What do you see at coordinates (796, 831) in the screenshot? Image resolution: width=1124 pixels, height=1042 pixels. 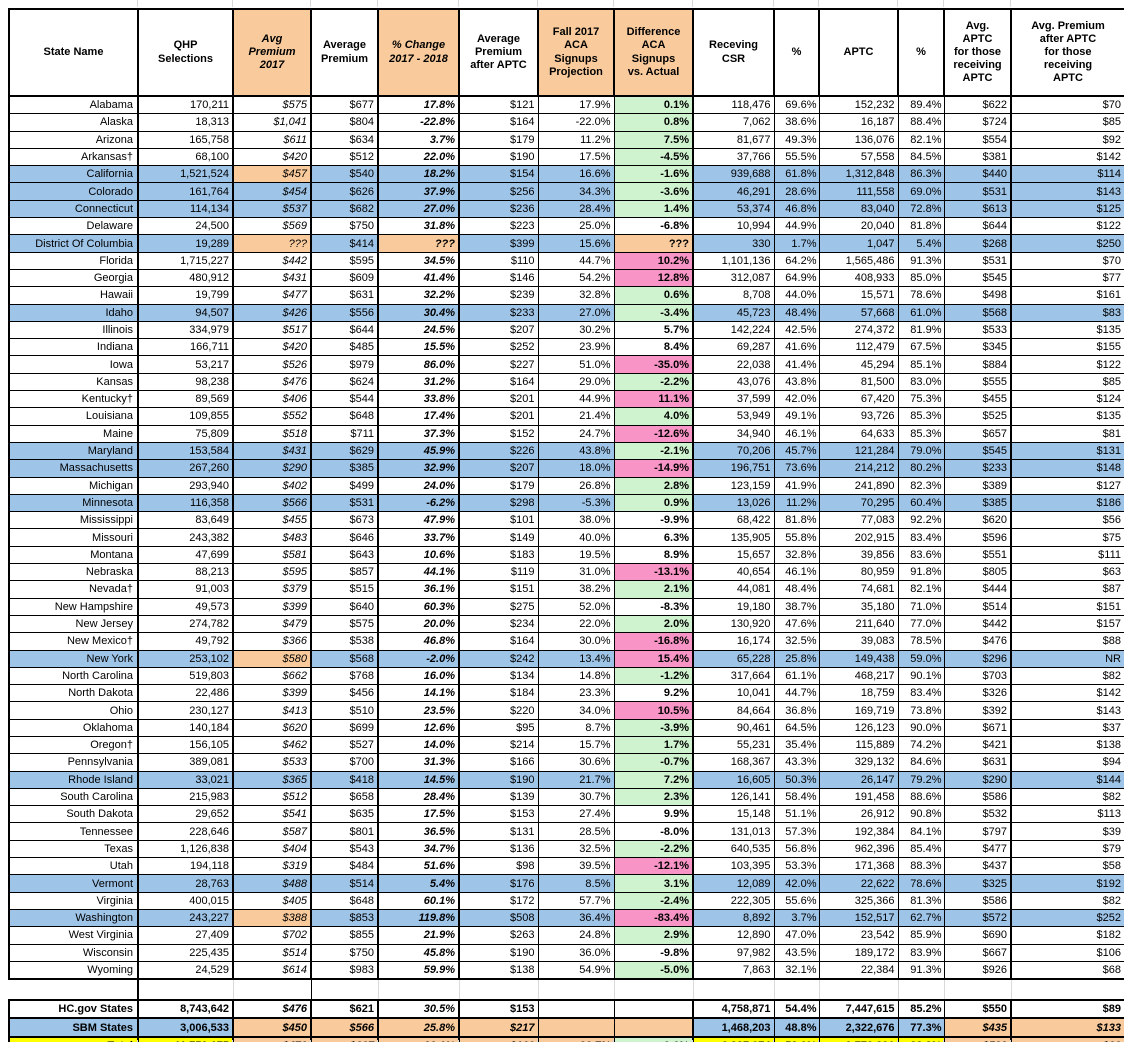 I see `cell: 57.3%` at bounding box center [796, 831].